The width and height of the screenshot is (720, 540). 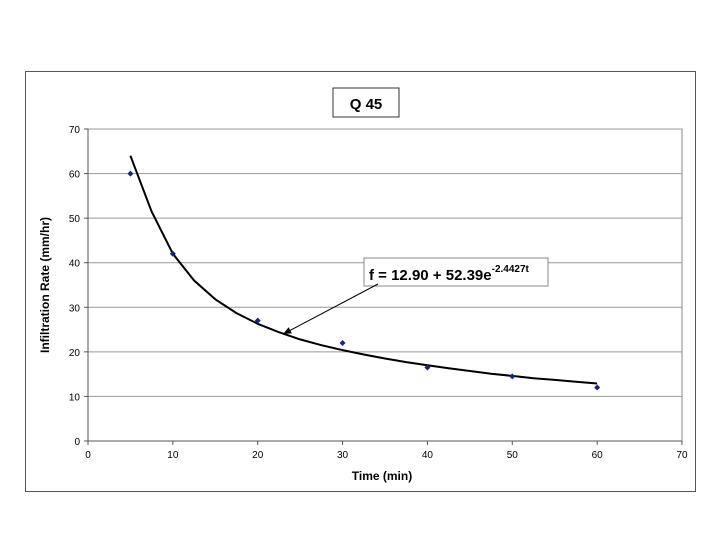 I want to click on x-tick-label: 0, so click(x=88, y=455).